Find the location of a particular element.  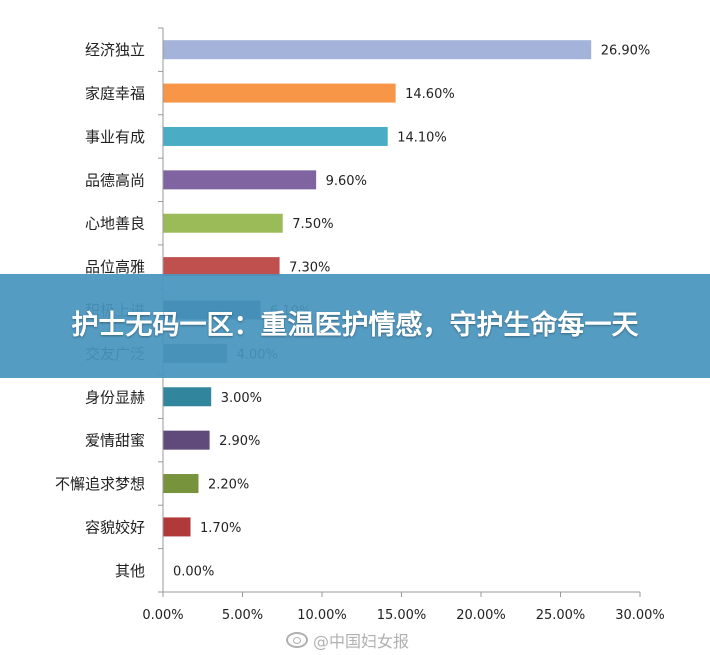

category-label: 不懈追求梦想 is located at coordinates (100, 484).